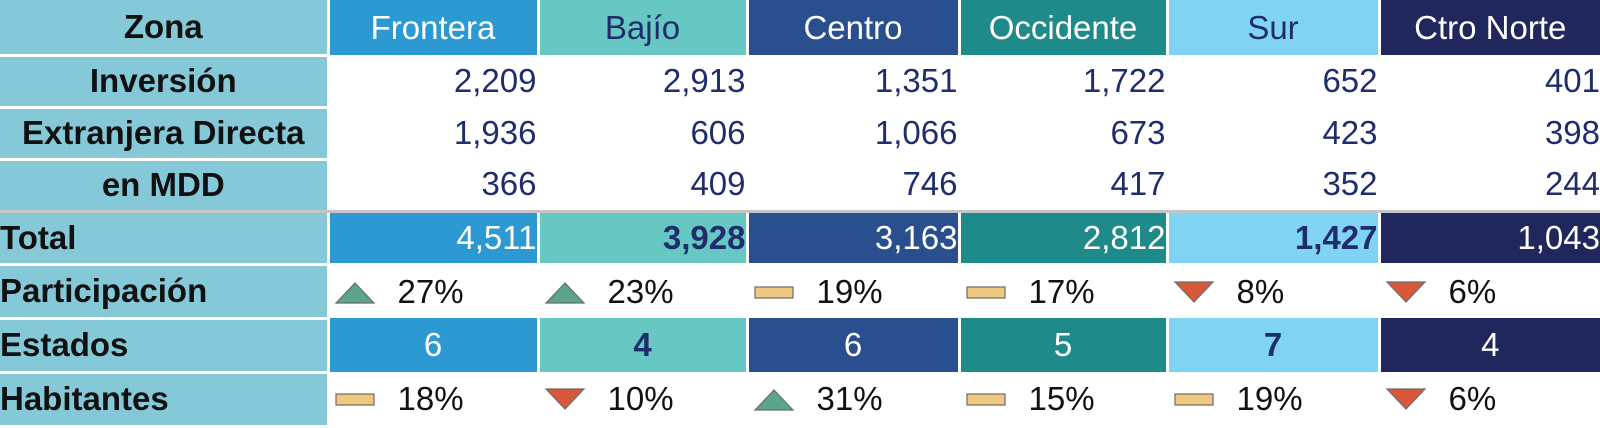 The height and width of the screenshot is (428, 1600). I want to click on participacion-cell: 23%, so click(642, 291).